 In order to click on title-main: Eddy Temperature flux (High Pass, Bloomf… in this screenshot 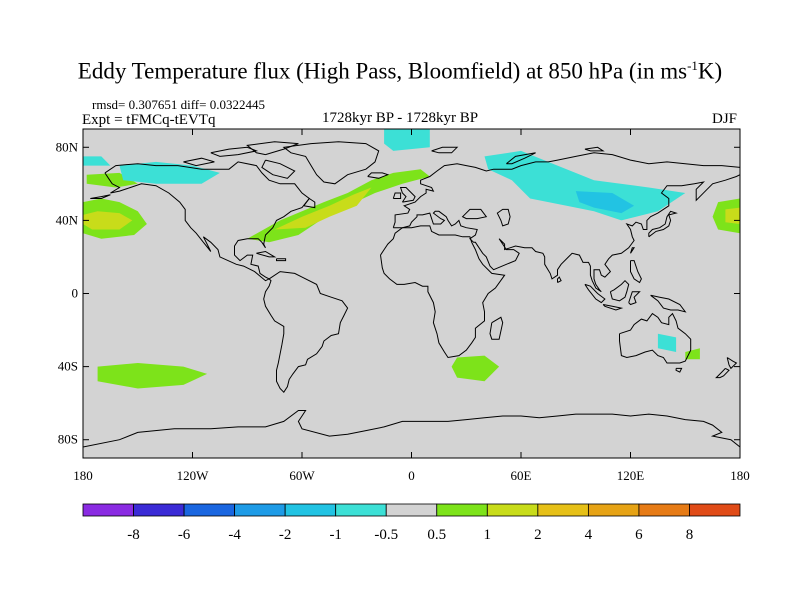, I will do `click(382, 71)`.